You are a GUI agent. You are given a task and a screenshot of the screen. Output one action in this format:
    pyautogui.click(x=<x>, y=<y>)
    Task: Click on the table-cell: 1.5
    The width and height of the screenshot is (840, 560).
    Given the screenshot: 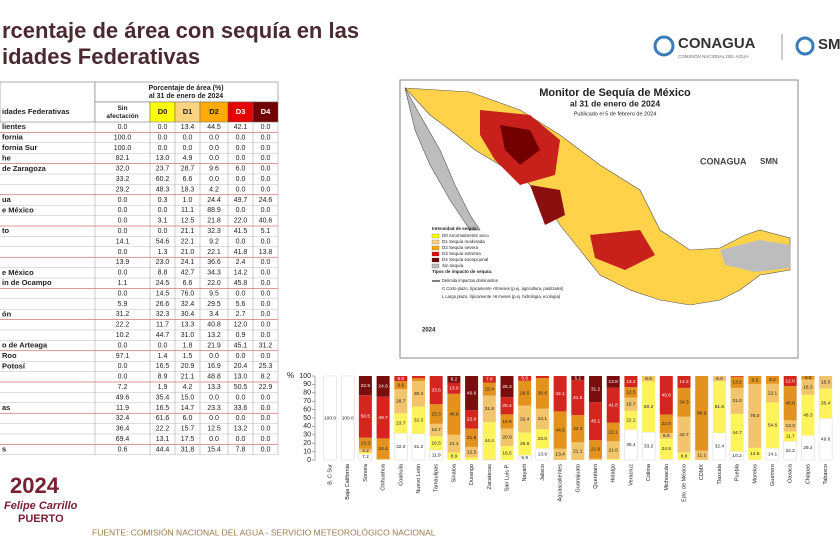 What is the action you would take?
    pyautogui.click(x=188, y=356)
    